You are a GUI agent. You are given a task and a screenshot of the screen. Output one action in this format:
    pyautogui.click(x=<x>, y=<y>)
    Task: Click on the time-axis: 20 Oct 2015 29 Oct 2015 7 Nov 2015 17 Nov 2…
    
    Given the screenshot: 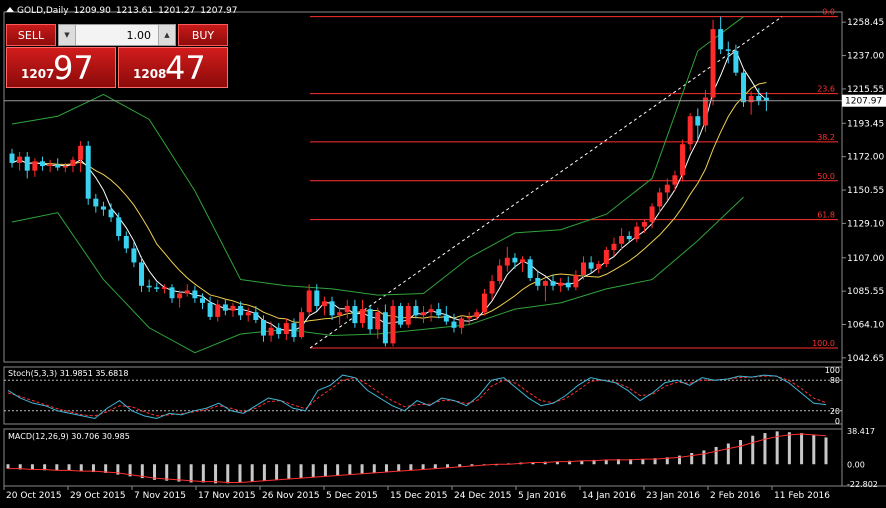 What is the action you would take?
    pyautogui.click(x=416, y=493)
    